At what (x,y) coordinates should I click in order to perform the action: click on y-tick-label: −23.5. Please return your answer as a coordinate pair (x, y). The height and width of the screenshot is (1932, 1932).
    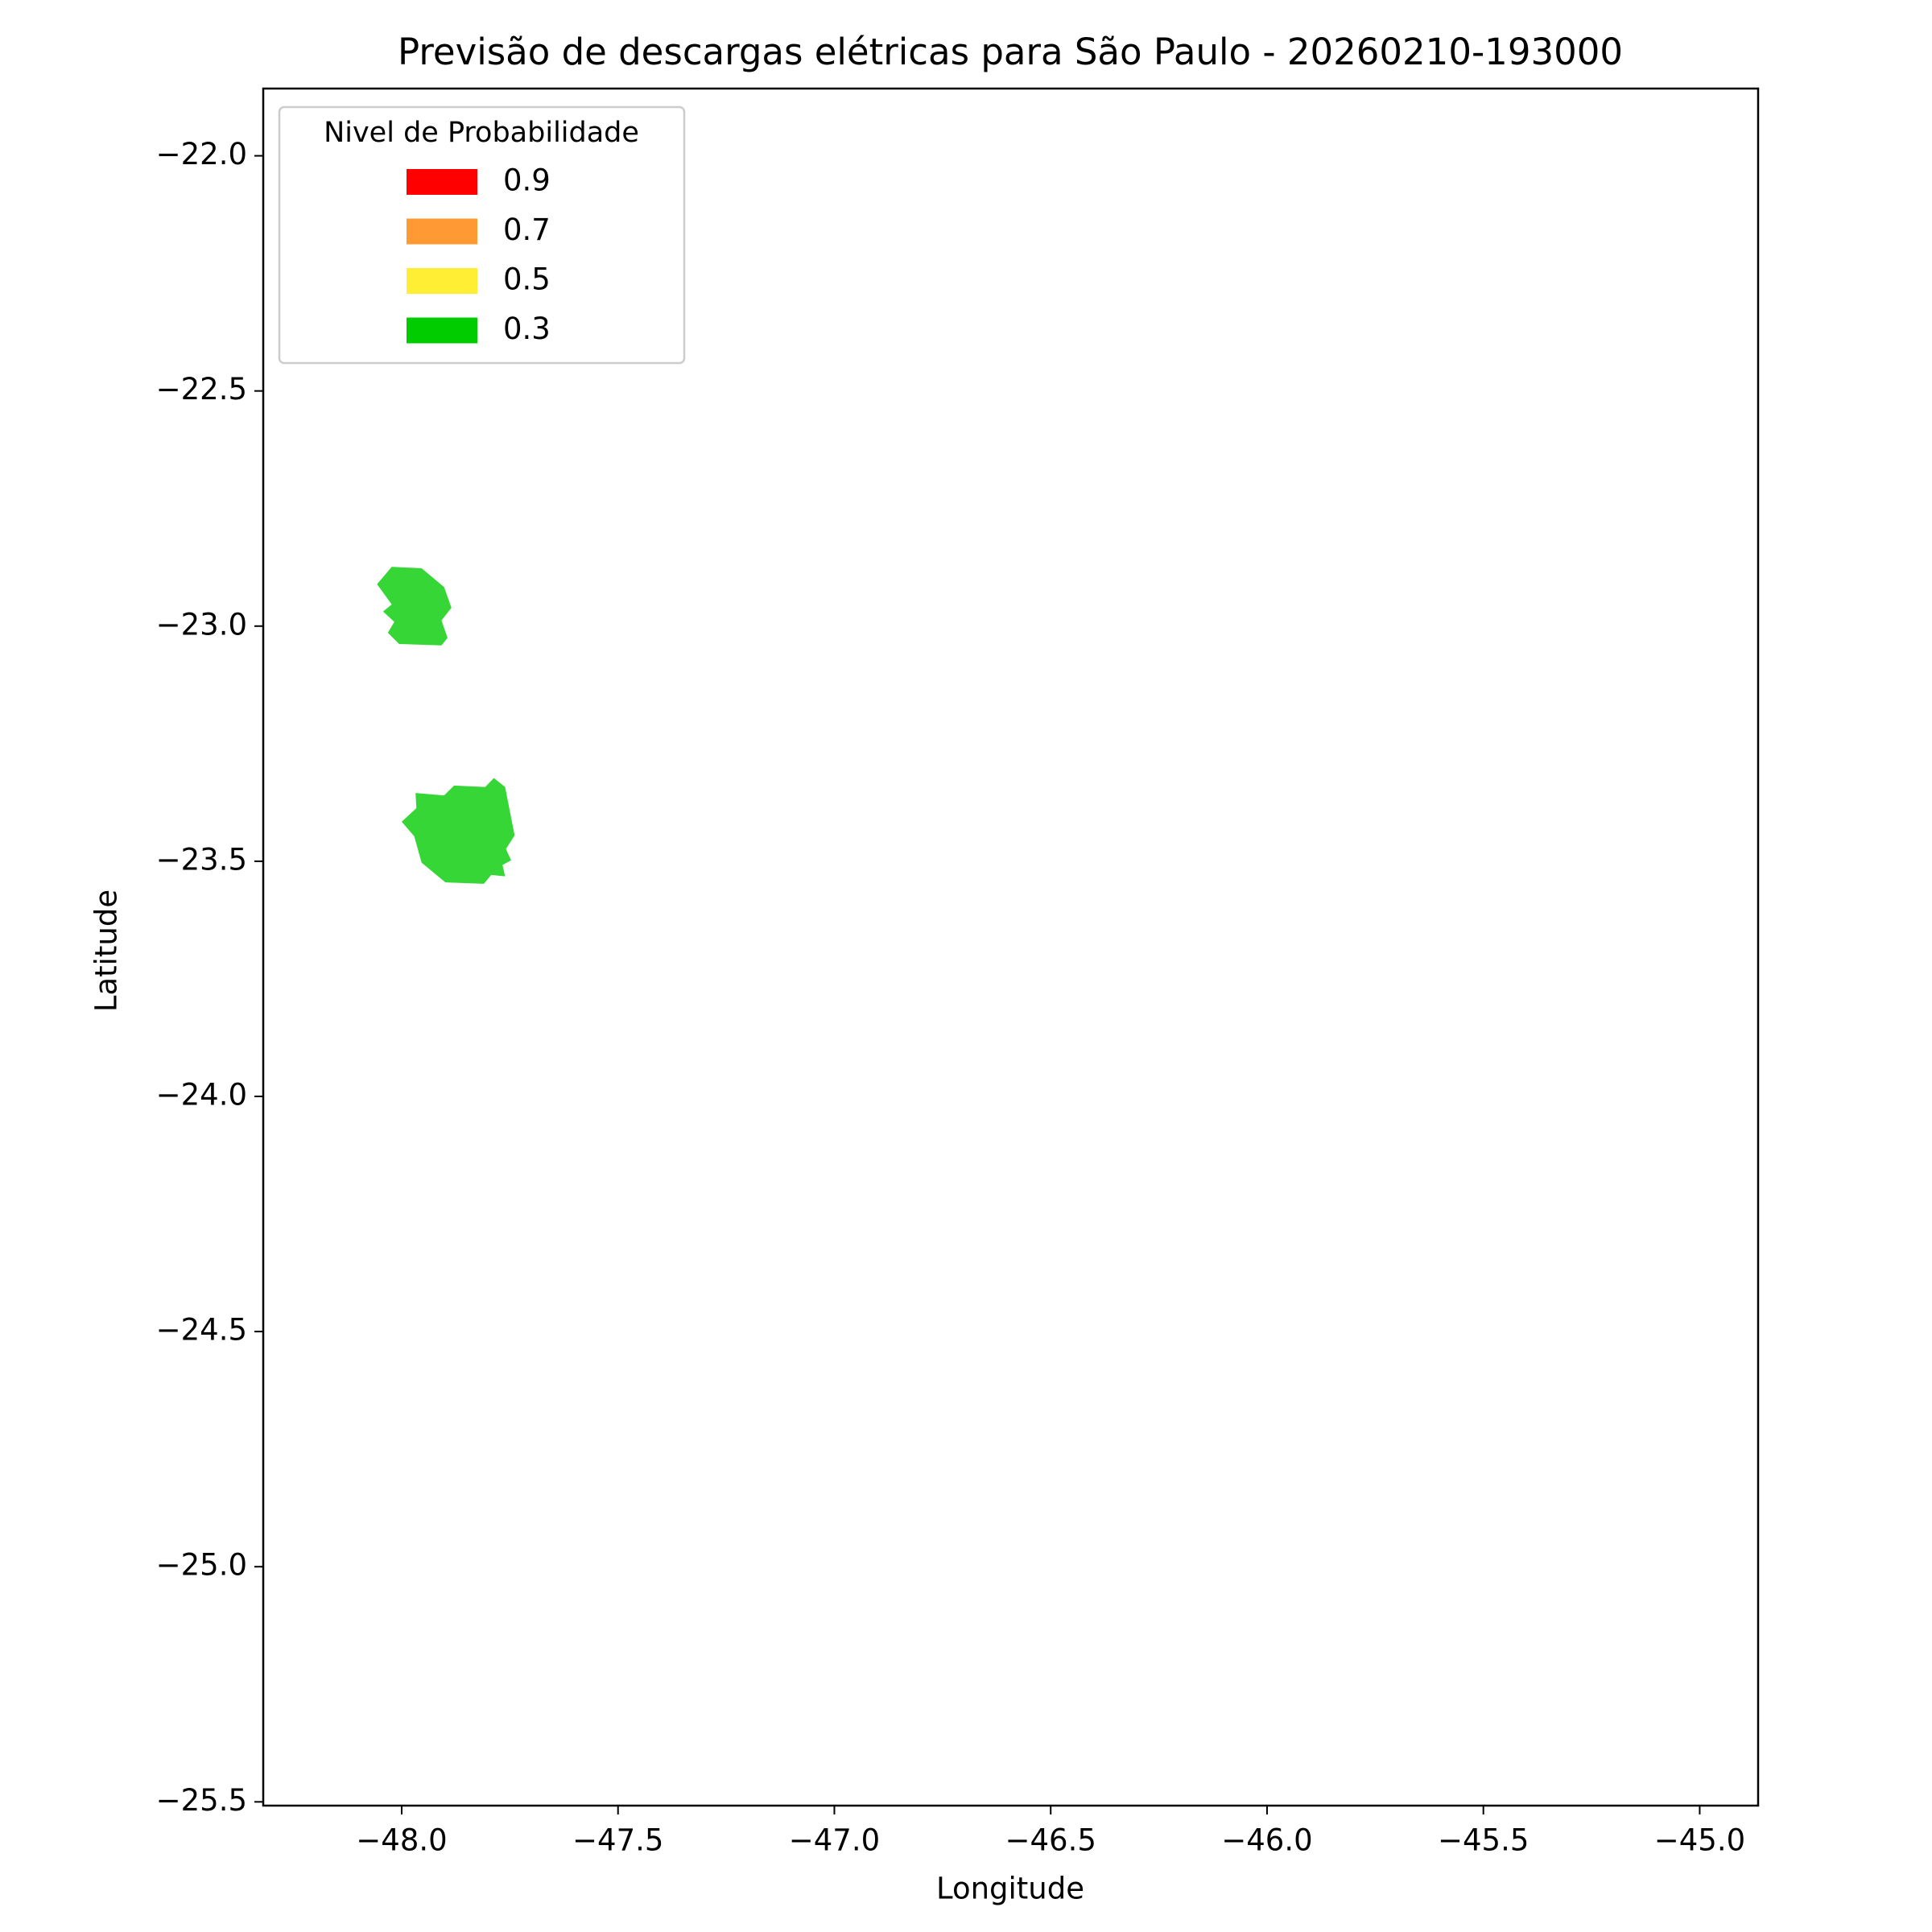
    Looking at the image, I should click on (201, 859).